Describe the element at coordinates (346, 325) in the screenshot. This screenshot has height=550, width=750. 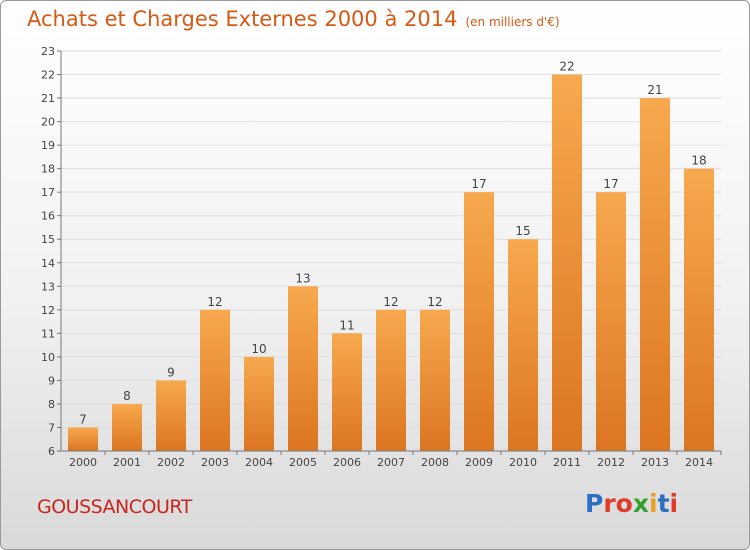
I see `bar-value-label: 11` at that location.